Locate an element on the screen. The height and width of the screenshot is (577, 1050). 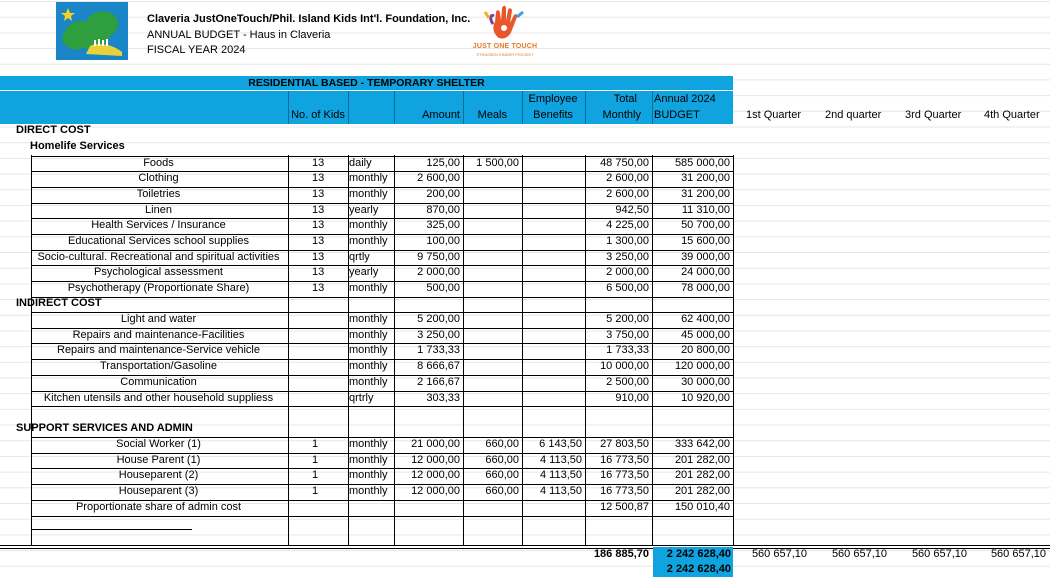
group-support-services: SUPPORT SERVICES AND ADMIN is located at coordinates (104, 428).